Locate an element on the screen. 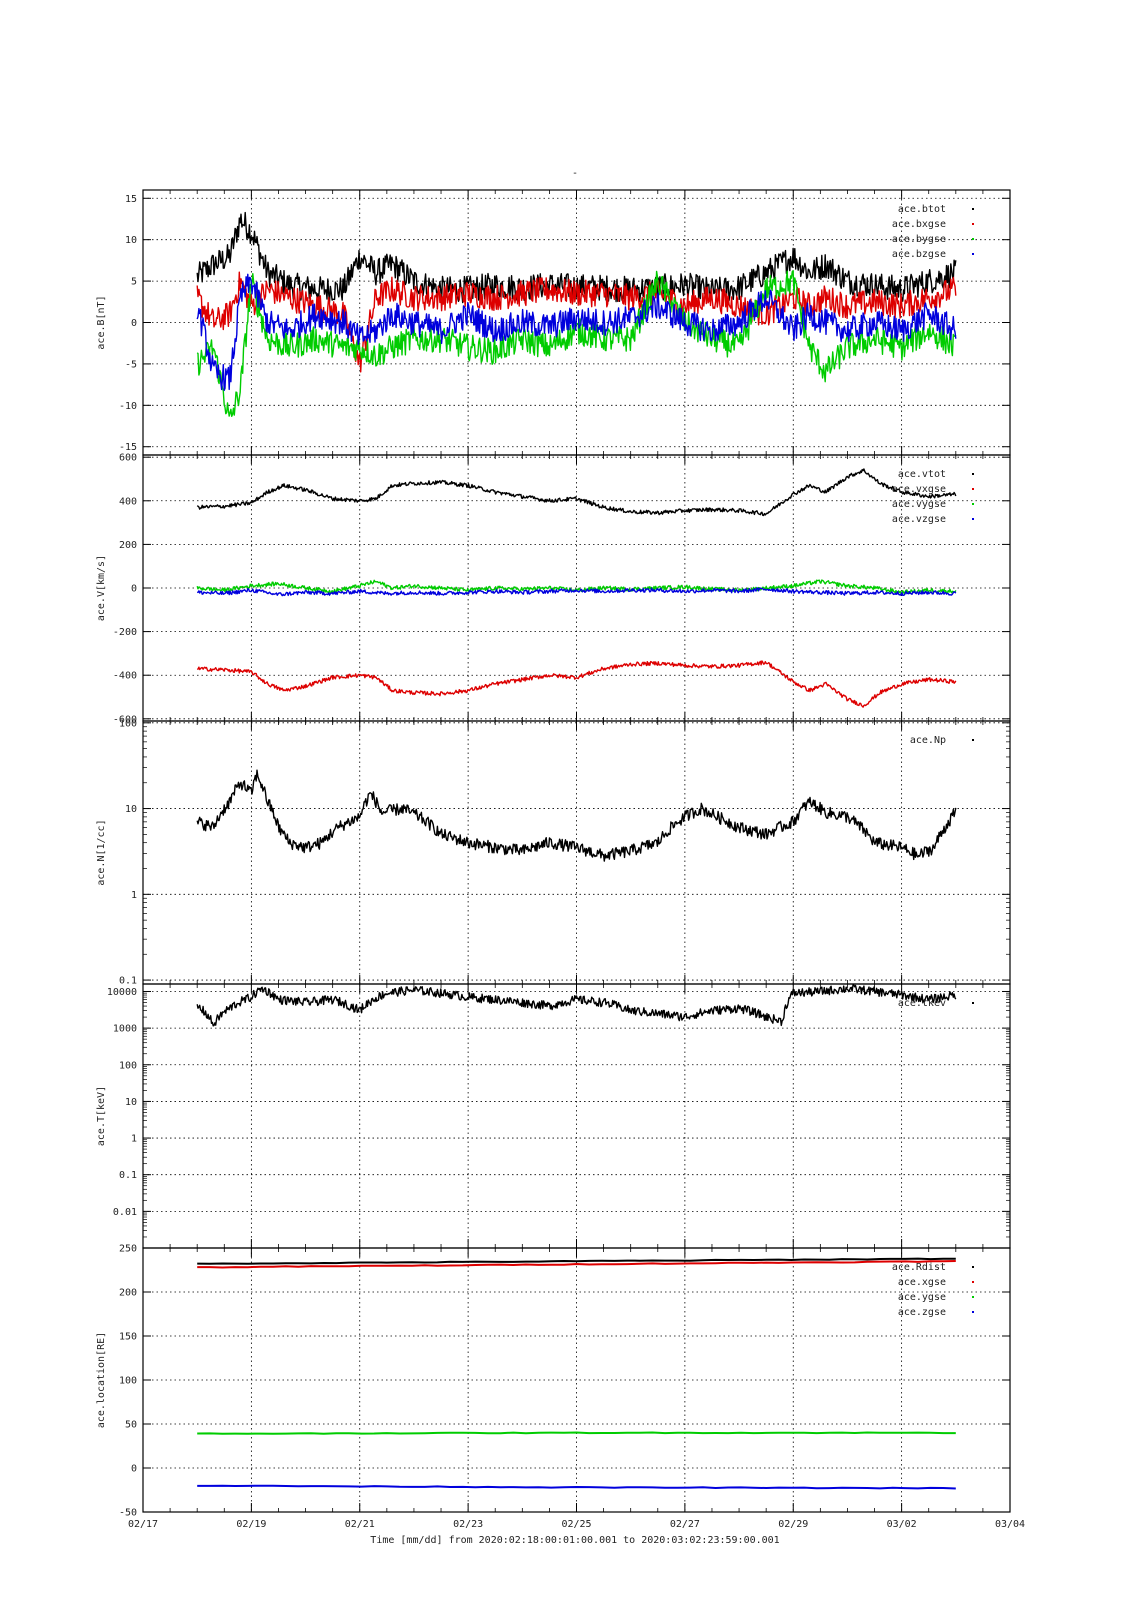 This screenshot has width=1131, height=1600. x-tick-label: 02/21 is located at coordinates (360, 1524).